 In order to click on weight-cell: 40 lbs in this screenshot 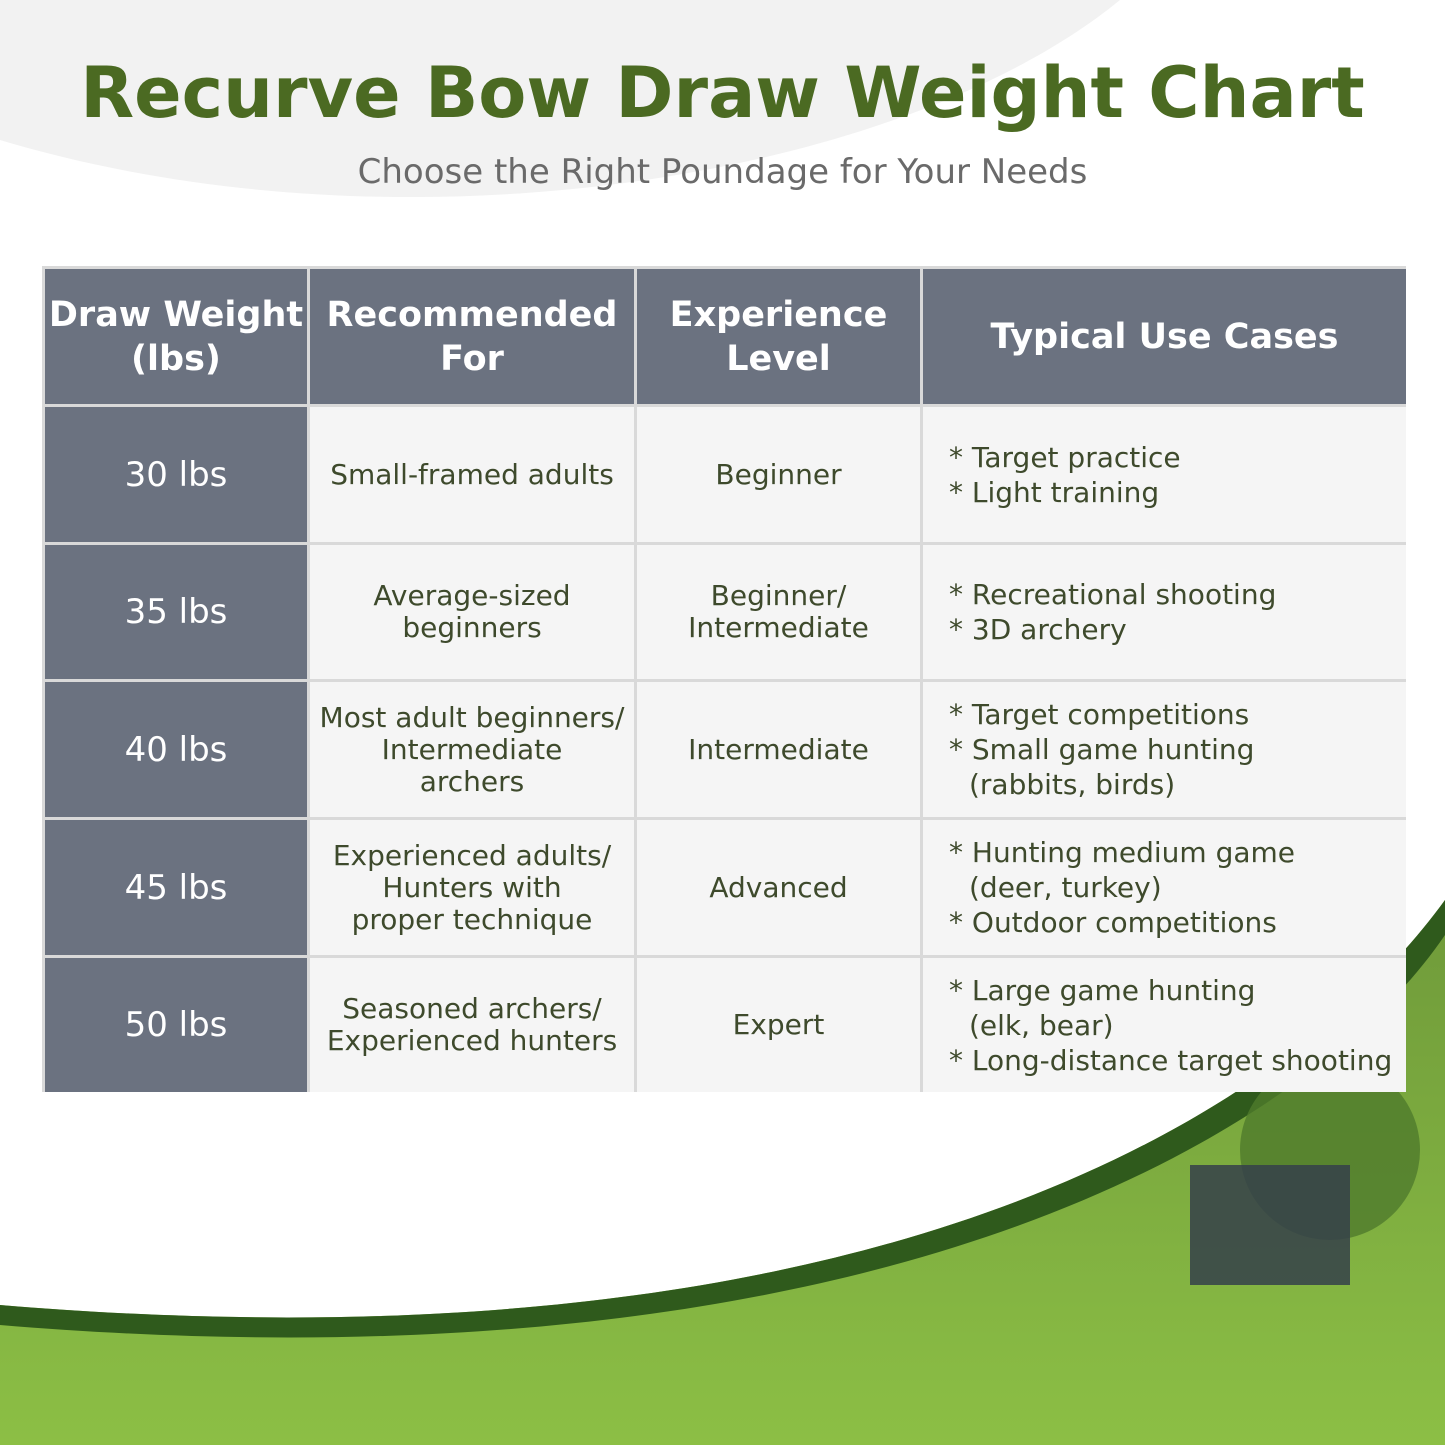, I will do `click(176, 749)`.